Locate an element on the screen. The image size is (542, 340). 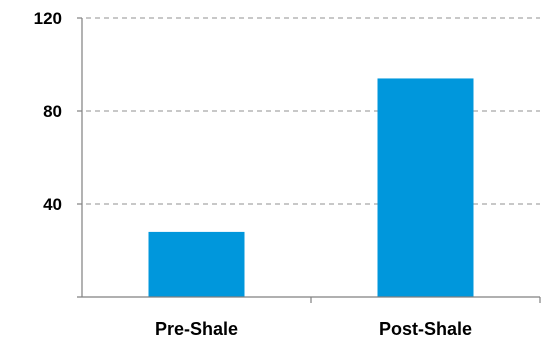
x-category-label-post-shale: Post-Shale is located at coordinates (425, 329).